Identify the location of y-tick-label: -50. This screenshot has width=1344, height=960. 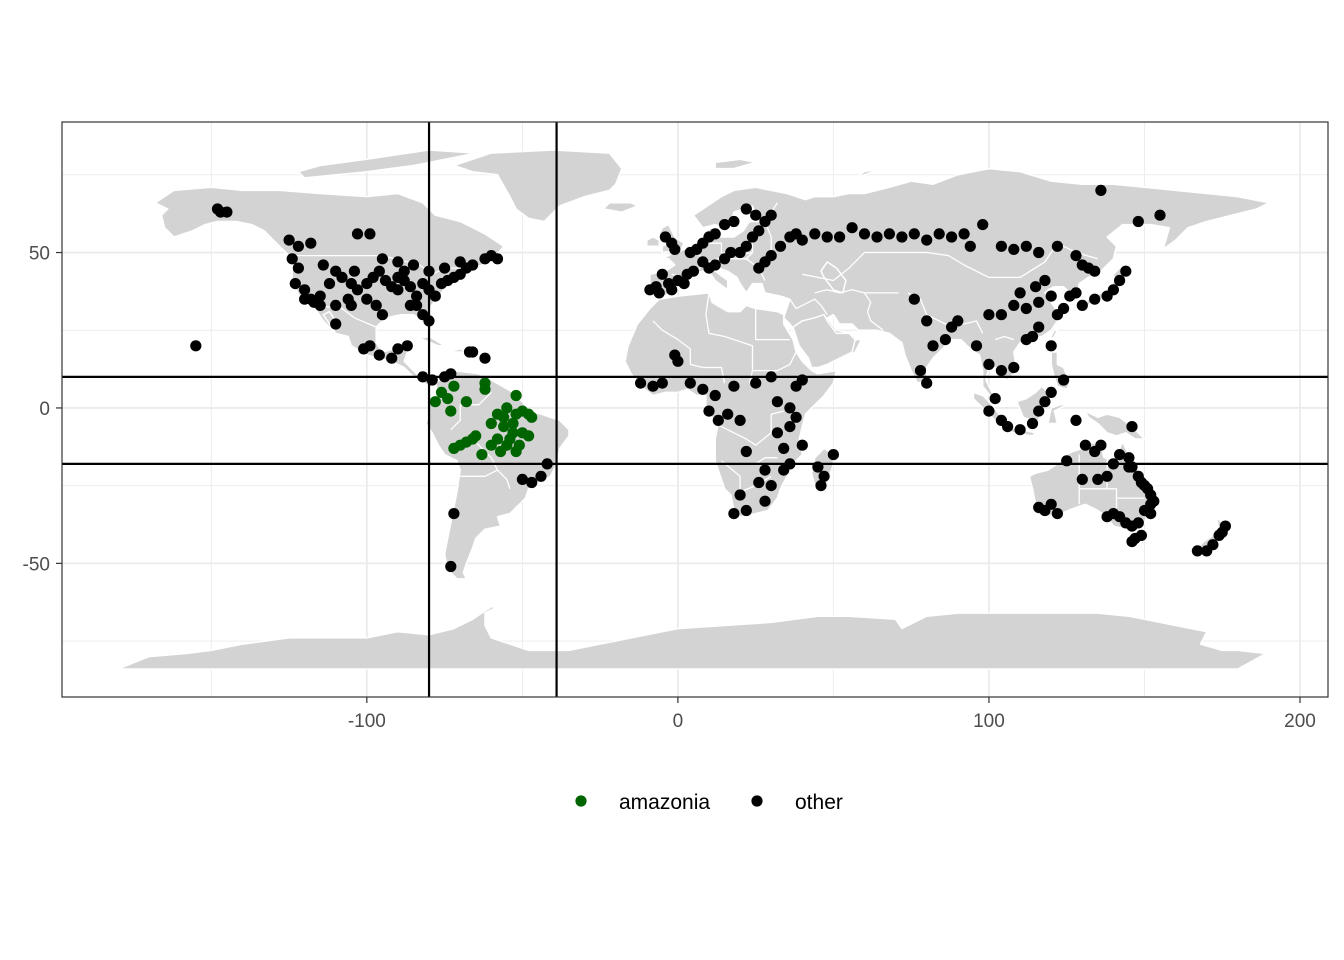
(36, 564).